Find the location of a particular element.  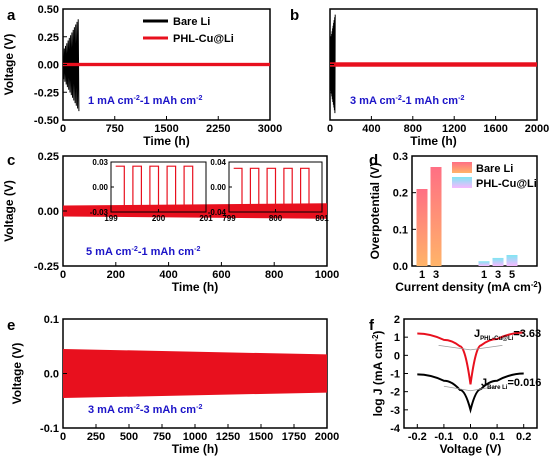

inset-y-tick-label: 0.03 is located at coordinates (100, 162).